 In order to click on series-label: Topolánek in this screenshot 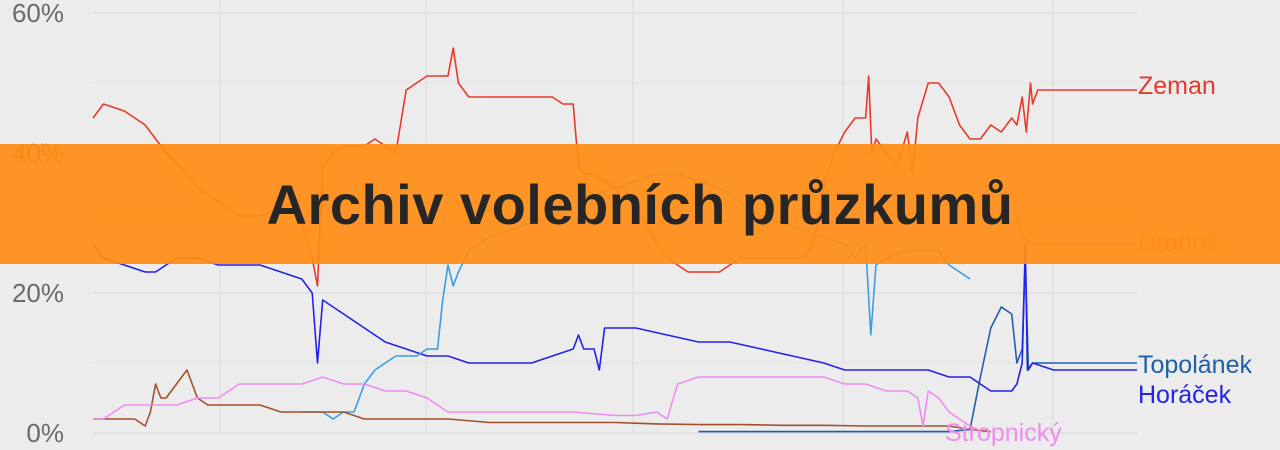, I will do `click(1195, 365)`.